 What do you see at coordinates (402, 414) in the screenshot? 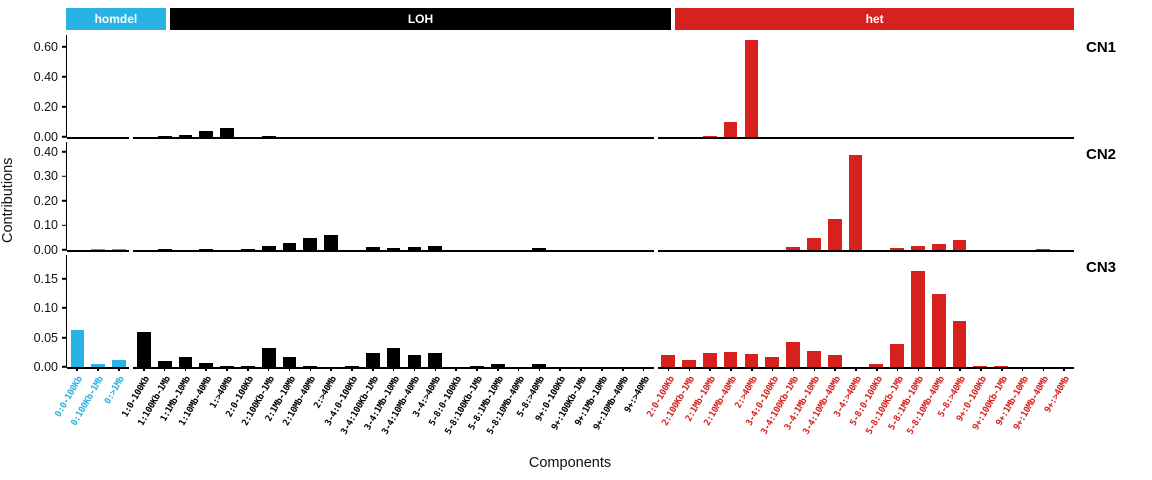
I see `x-label-slot: 3-4:10Mb-40Mb` at bounding box center [402, 414].